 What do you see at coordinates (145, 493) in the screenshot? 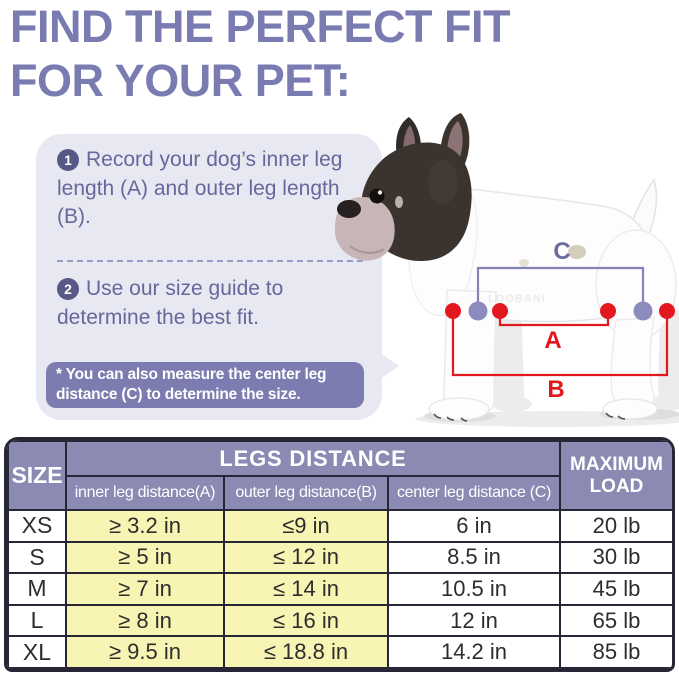
I see `col-header-inner-leg-distance: inner leg distance(A)` at bounding box center [145, 493].